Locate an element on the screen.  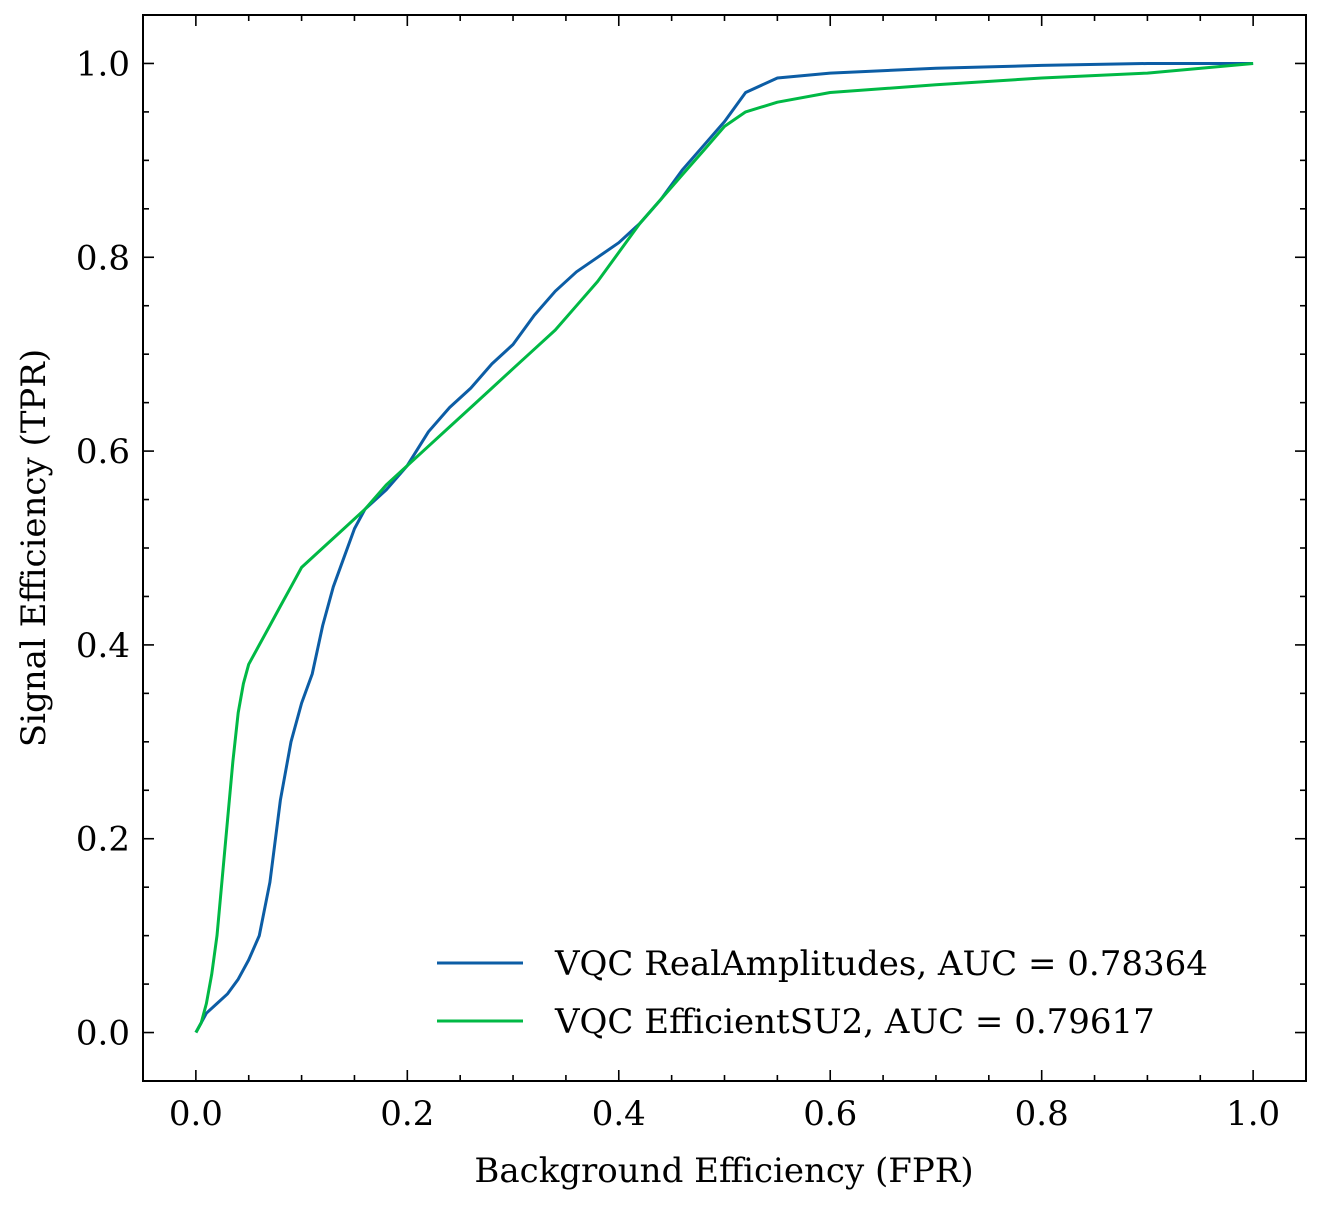
y-tick-label: 0.6 is located at coordinates (103, 452).